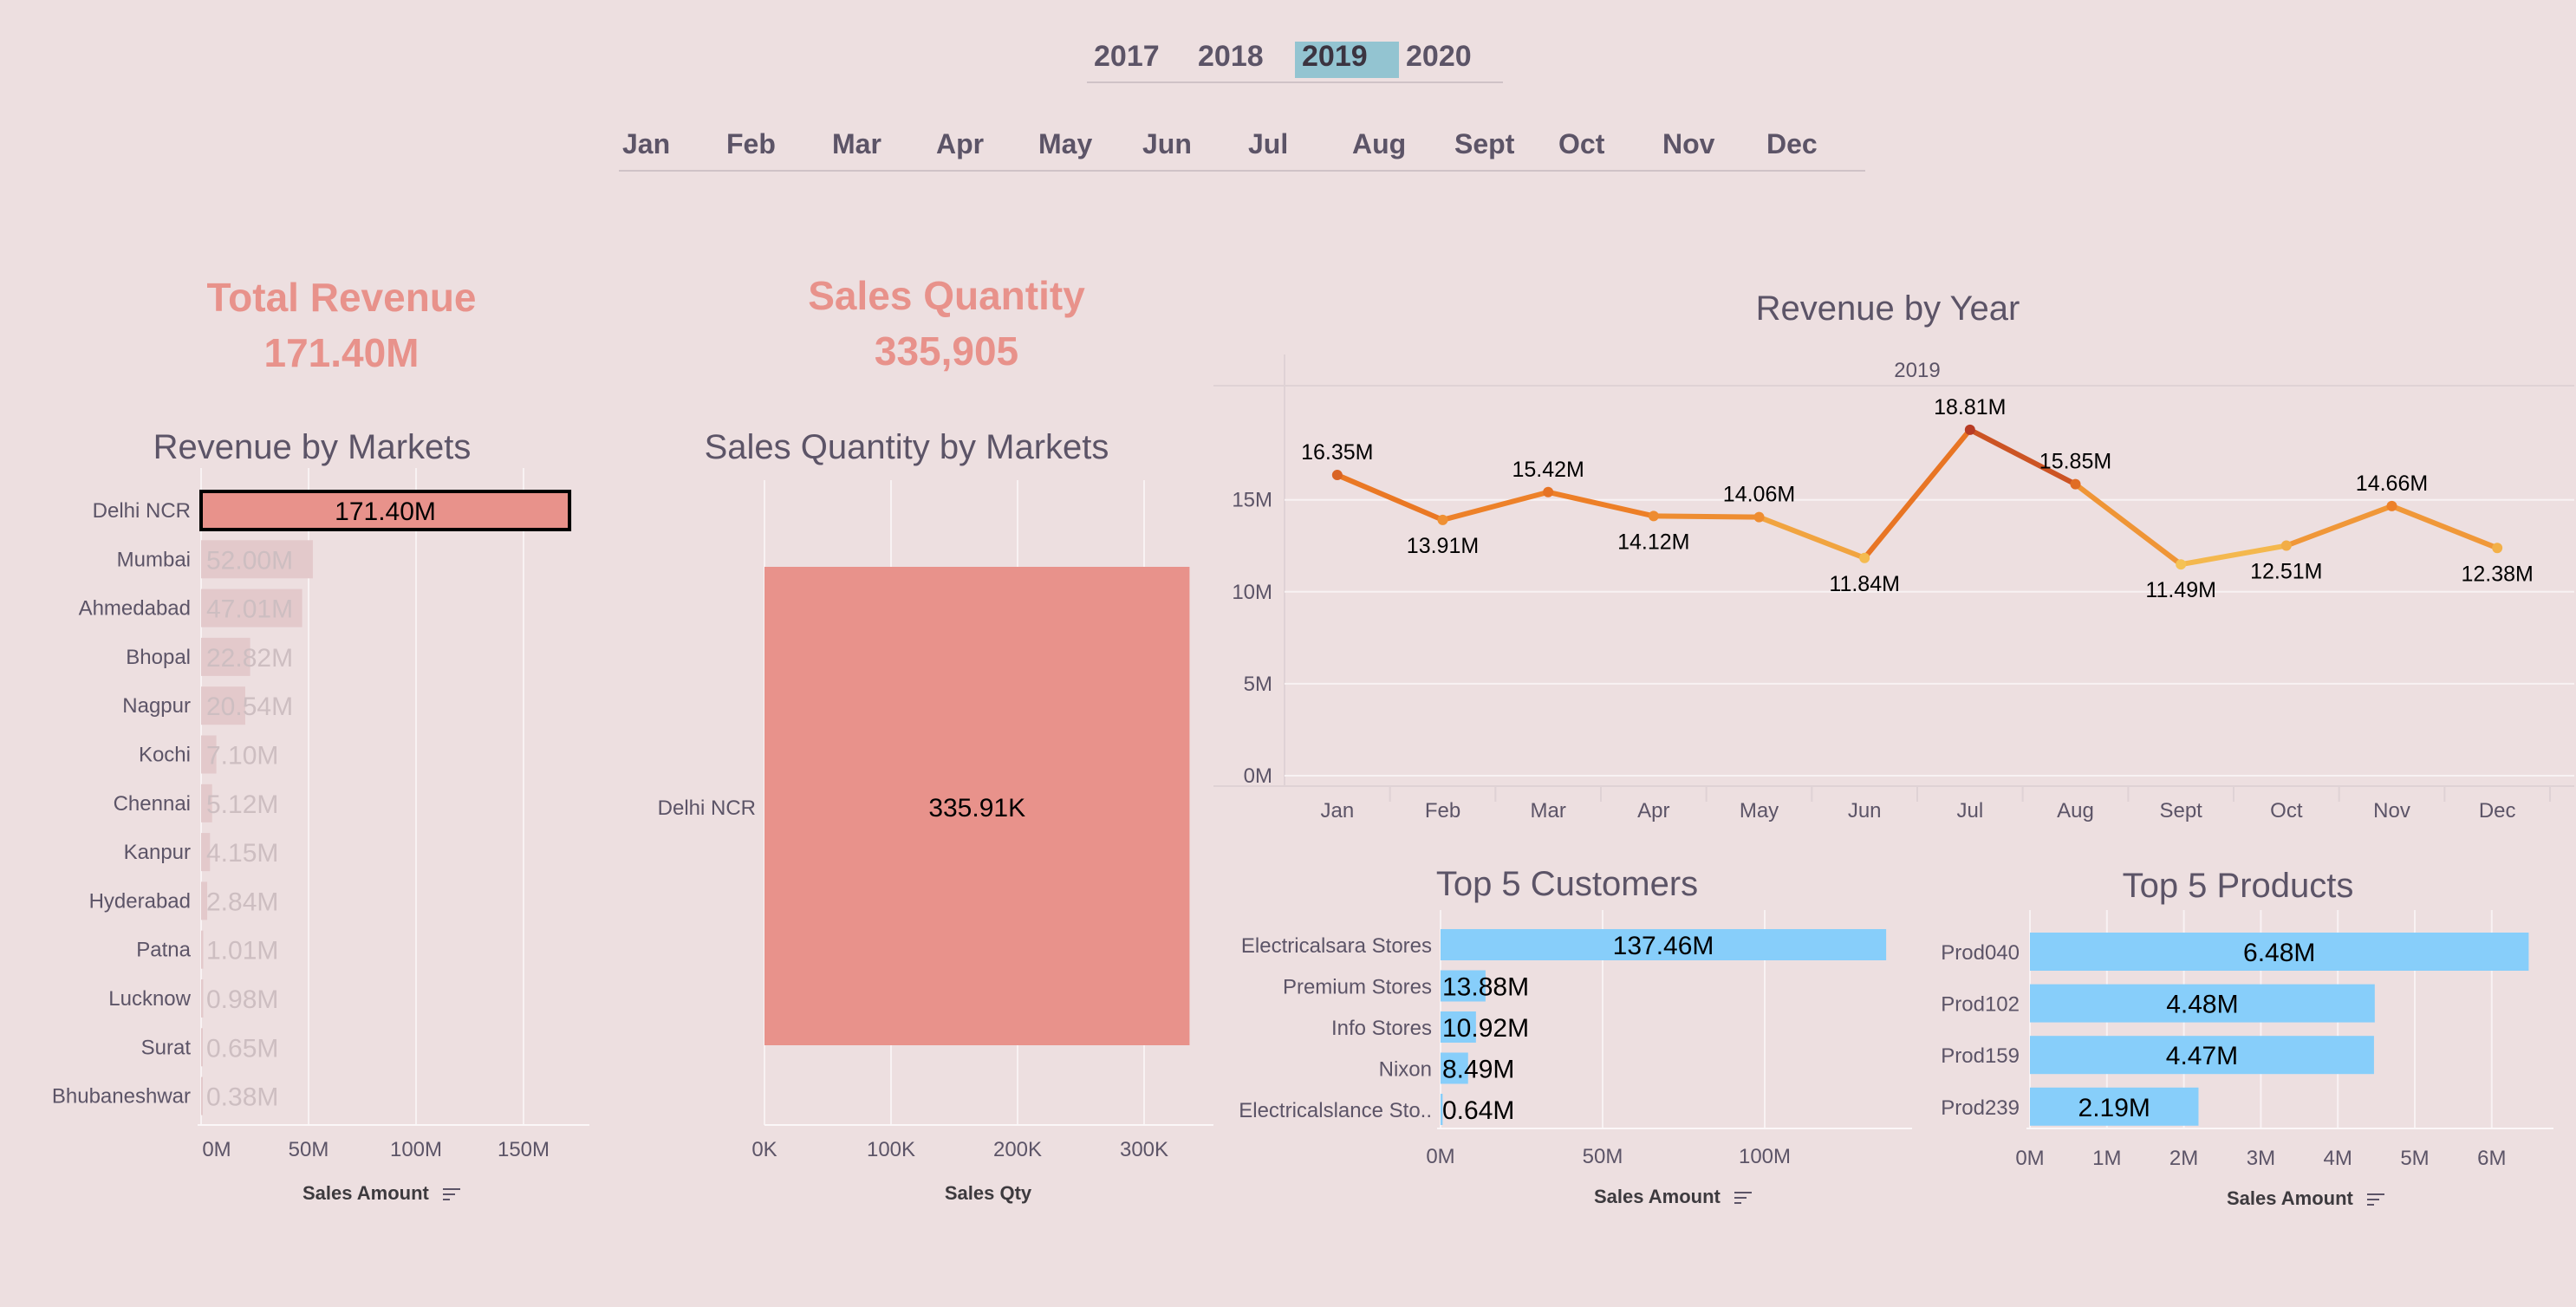  What do you see at coordinates (341, 352) in the screenshot?
I see `total-revenue-value: 171.40M` at bounding box center [341, 352].